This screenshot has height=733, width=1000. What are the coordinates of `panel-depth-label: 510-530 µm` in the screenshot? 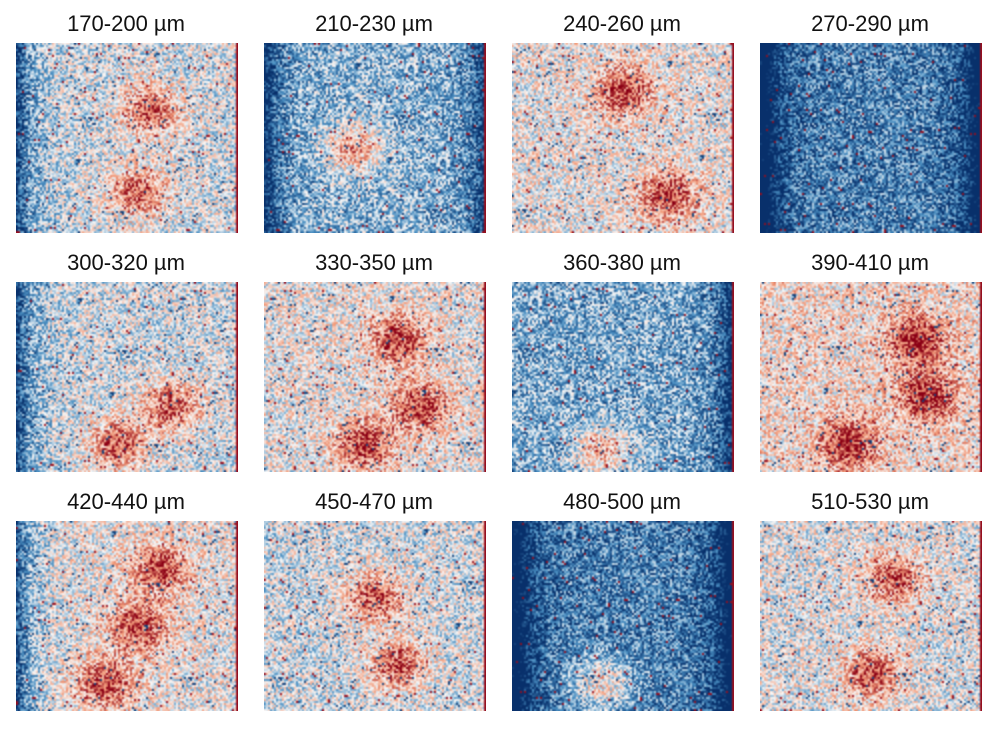 It's located at (870, 501).